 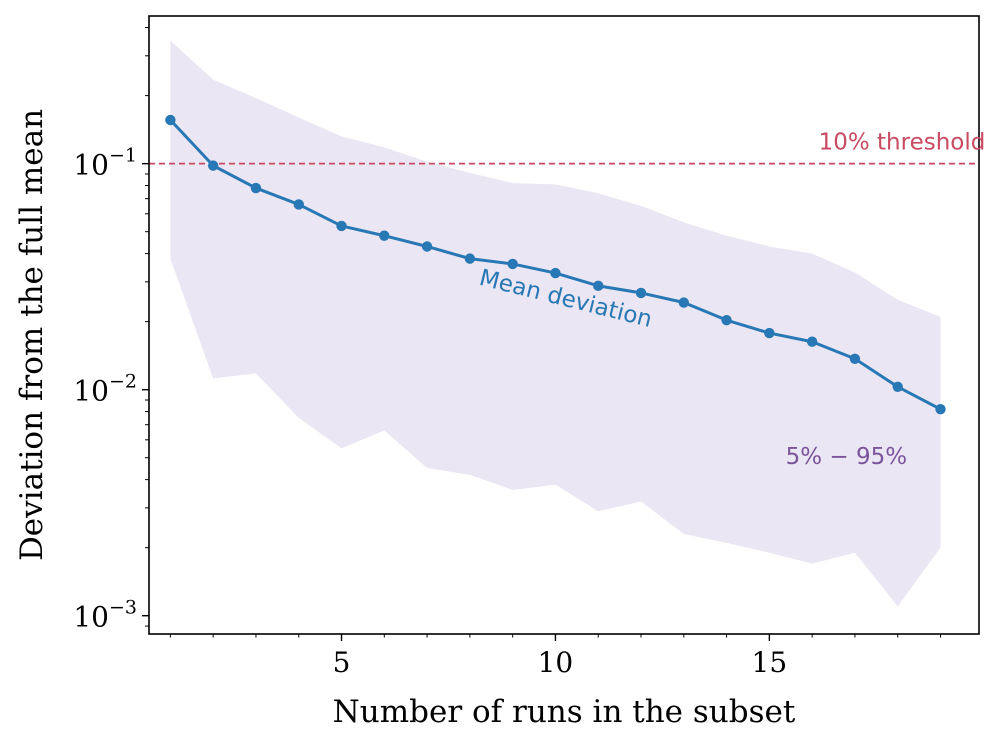 What do you see at coordinates (32, 335) in the screenshot?
I see `y-axis-label: Deviation from the full mean` at bounding box center [32, 335].